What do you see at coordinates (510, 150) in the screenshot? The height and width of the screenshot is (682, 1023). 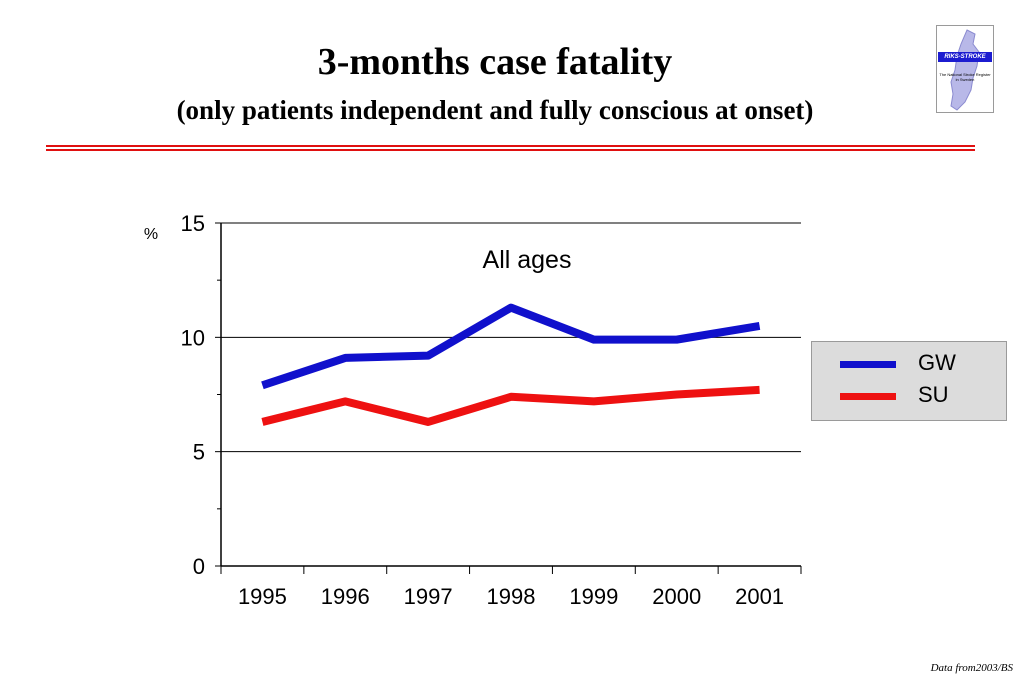 I see `title-rule-bottom` at bounding box center [510, 150].